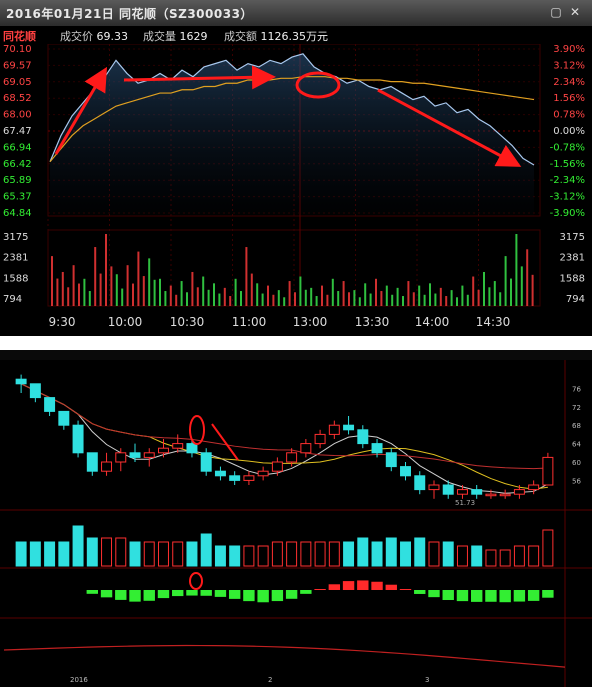 This screenshot has height=691, width=592. Describe the element at coordinates (280, 322) in the screenshot. I see `time-axis: 9:30 10:00 10:30 11:00 13:00 13:30 14:00 14:30` at that location.